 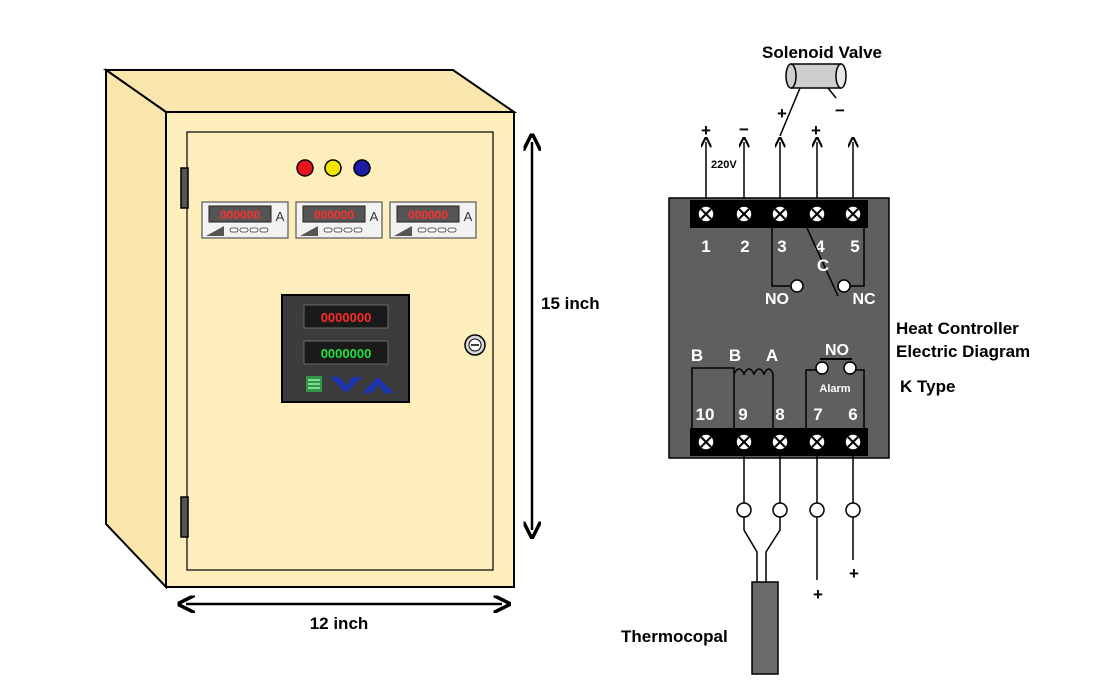 What do you see at coordinates (705, 414) in the screenshot?
I see `terminal-10-number: 10` at bounding box center [705, 414].